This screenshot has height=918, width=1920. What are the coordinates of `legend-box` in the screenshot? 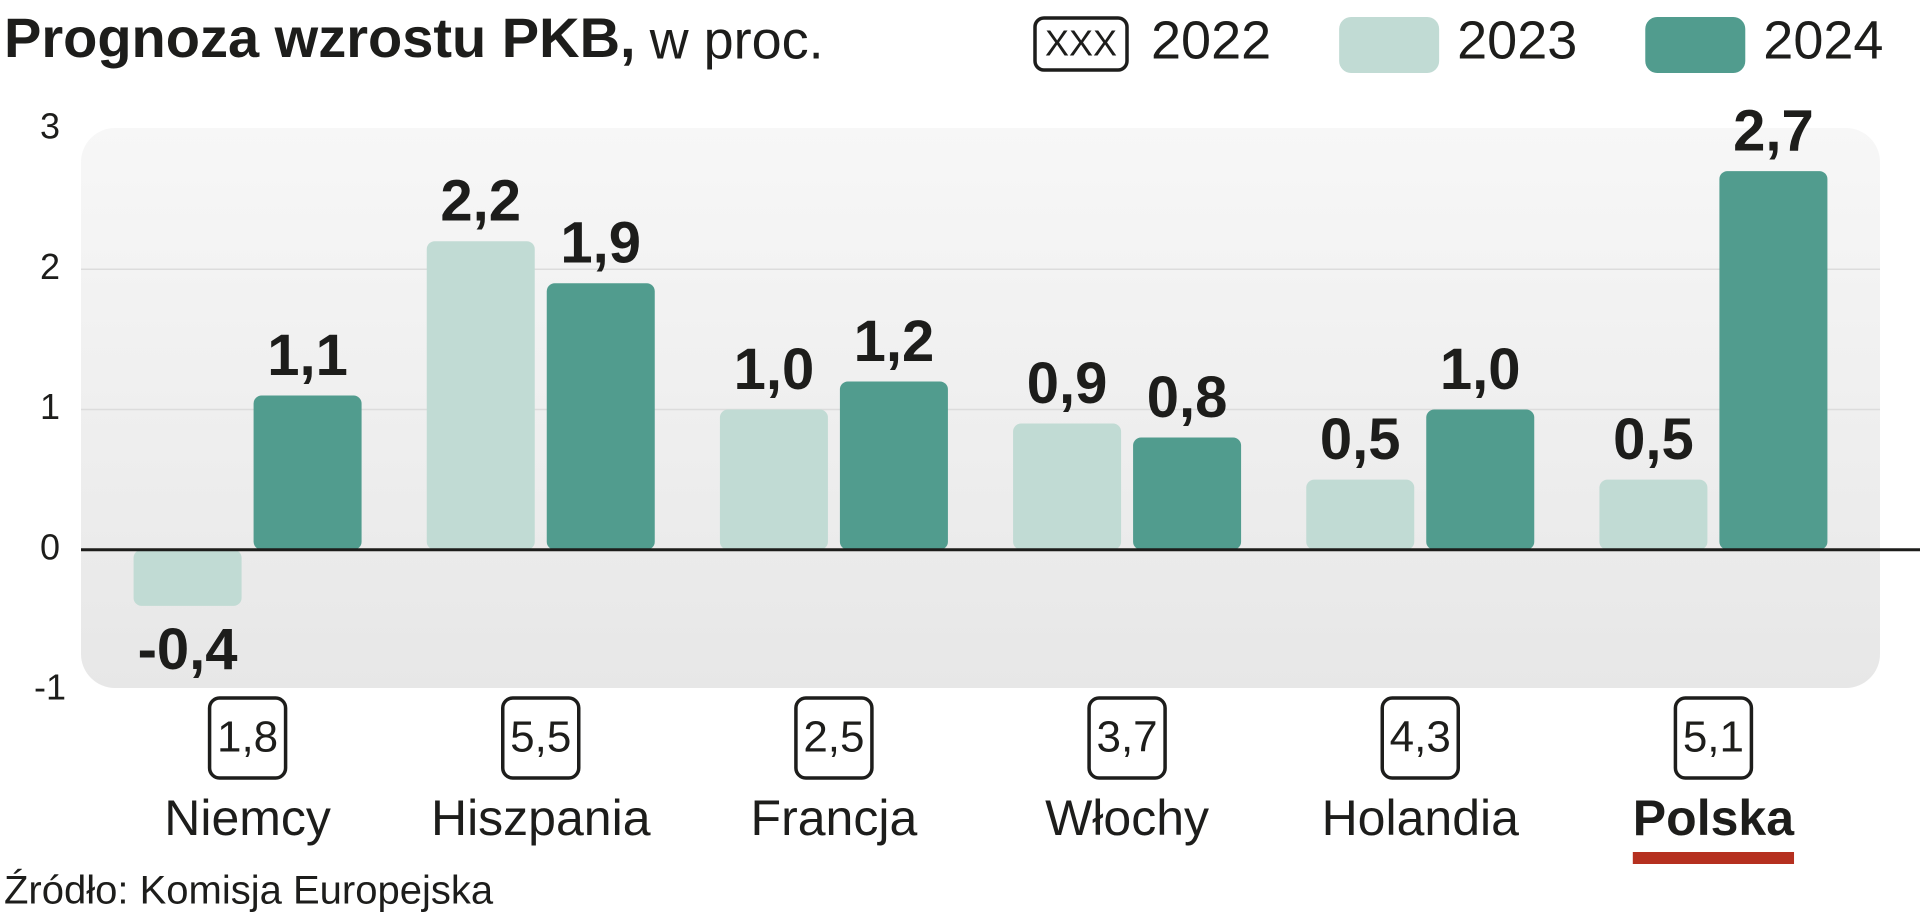 It's located at (1081, 44).